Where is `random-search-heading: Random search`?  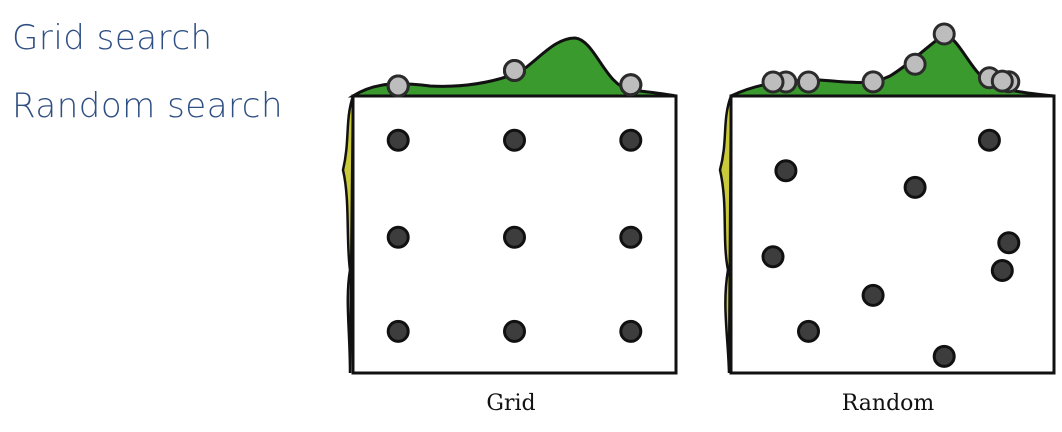
random-search-heading: Random search is located at coordinates (148, 106).